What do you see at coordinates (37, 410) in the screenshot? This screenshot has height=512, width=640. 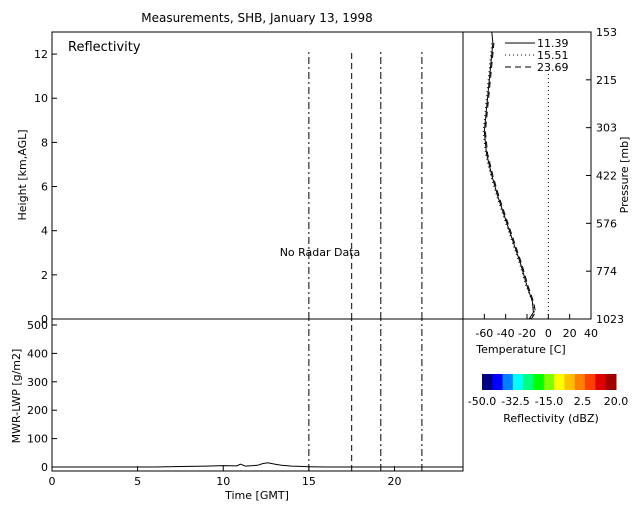 I see `y-tick-label: 200` at bounding box center [37, 410].